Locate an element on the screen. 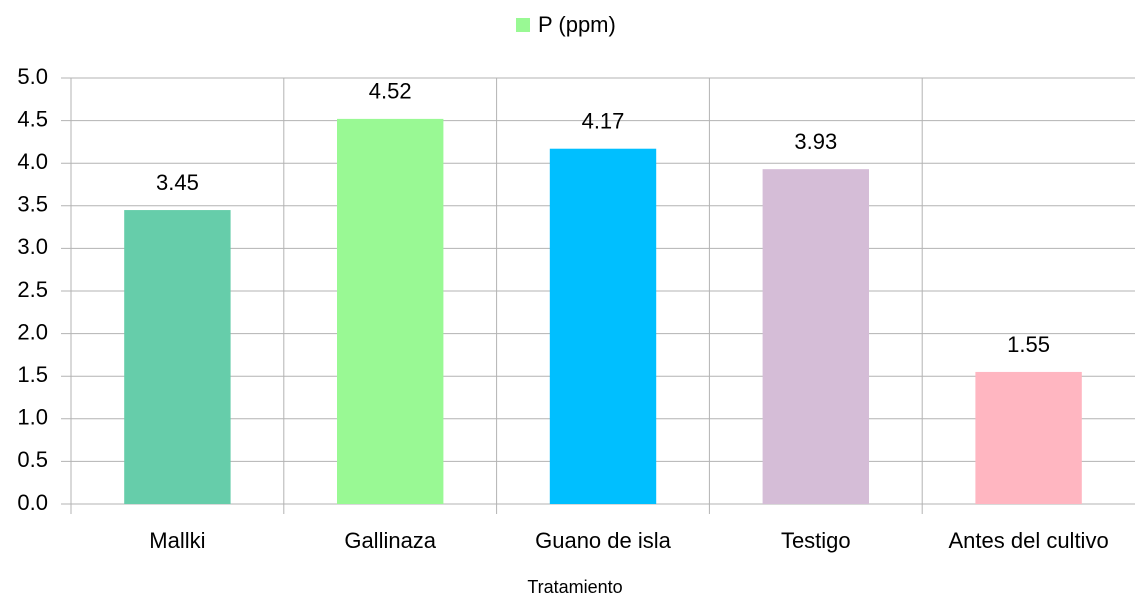 This screenshot has width=1135, height=603. y-tick-label: 4.5 is located at coordinates (32, 118).